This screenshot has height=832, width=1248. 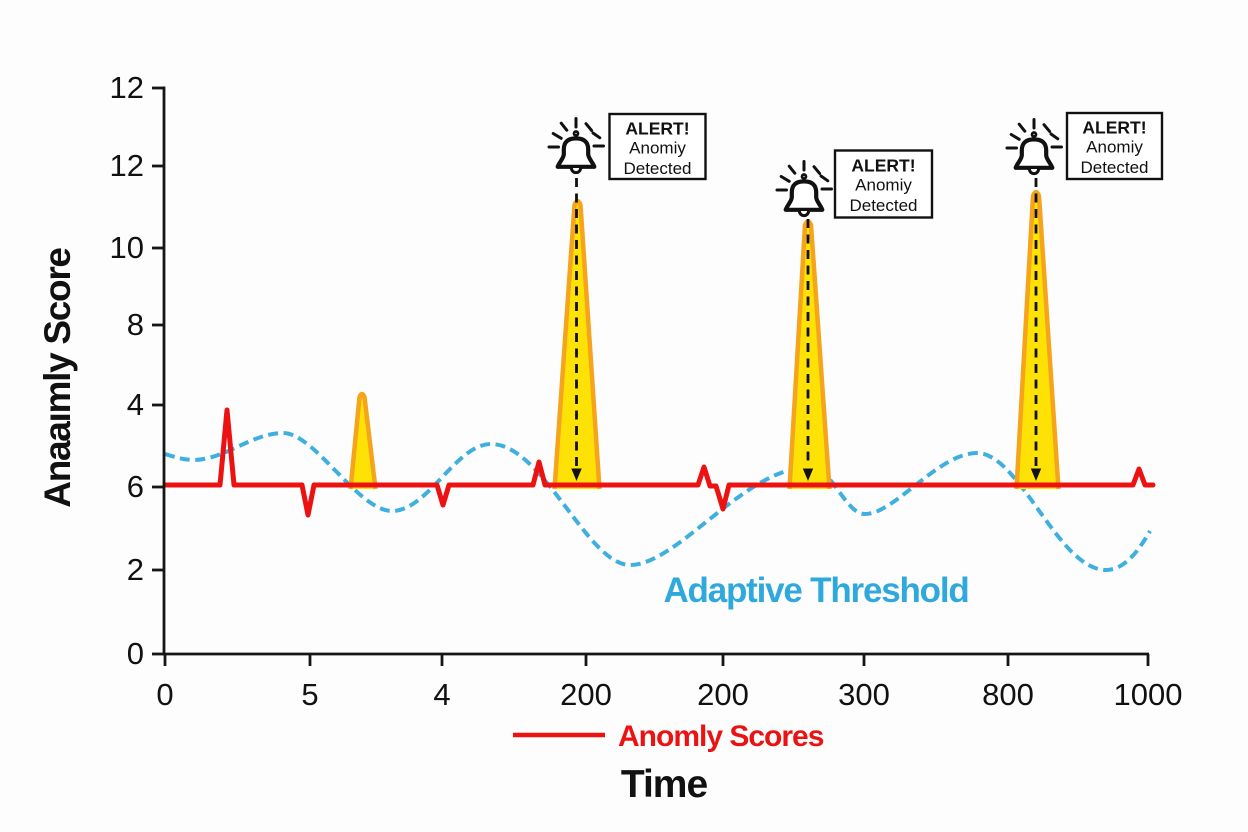 I want to click on svg-text: 1000, so click(x=1148, y=694).